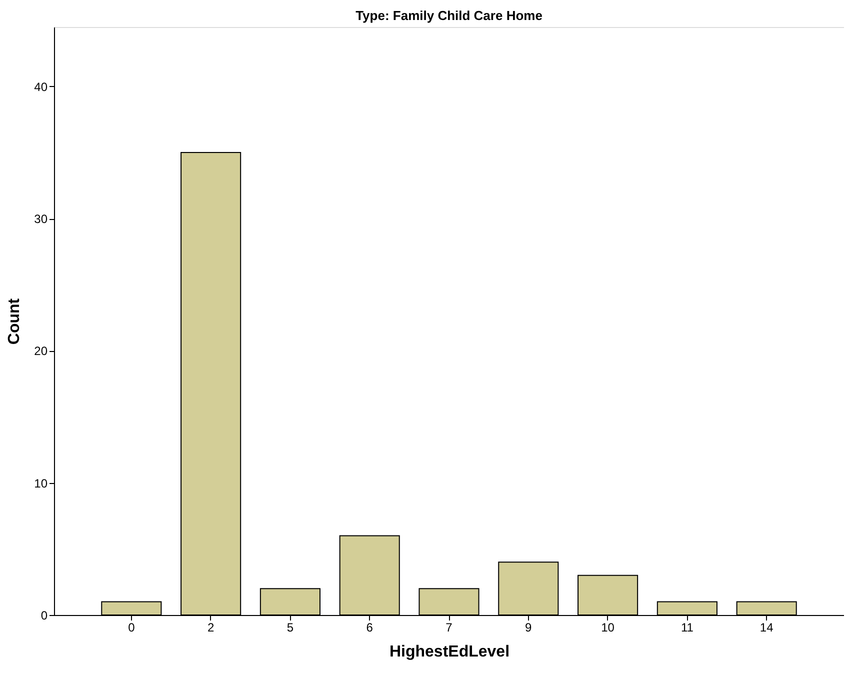  Describe the element at coordinates (449, 652) in the screenshot. I see `x-axis-title: HighestEdLevel` at that location.